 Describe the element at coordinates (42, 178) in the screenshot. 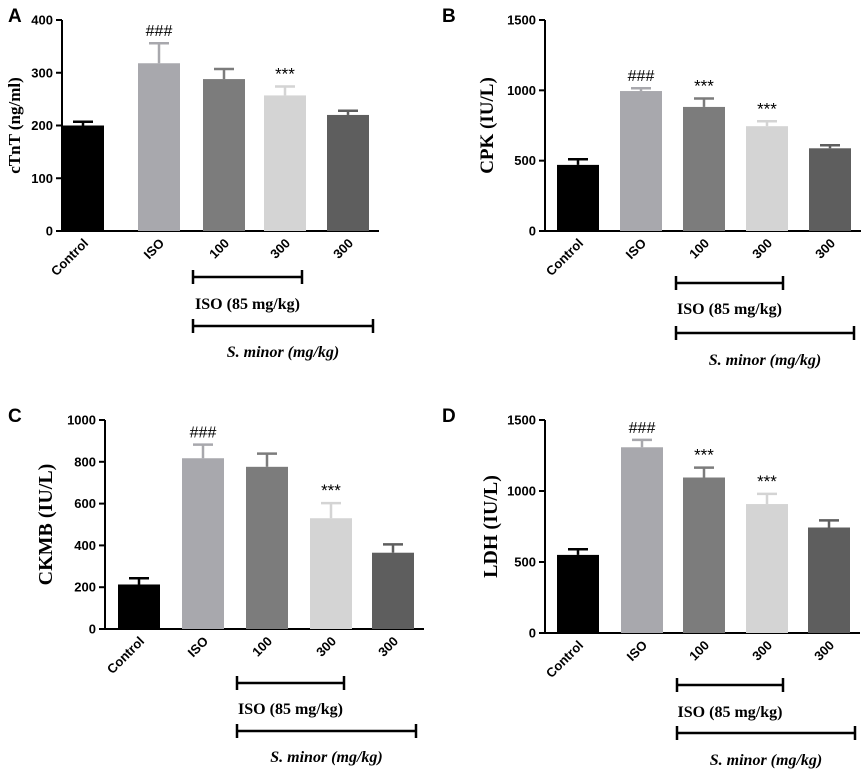

I see `y-tick-label: 100` at that location.